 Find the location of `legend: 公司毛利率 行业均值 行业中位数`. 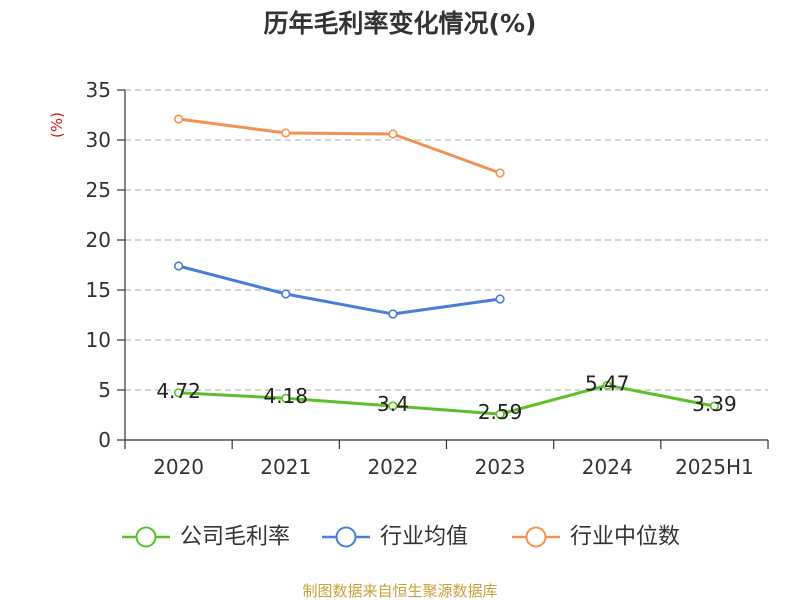

legend: 公司毛利率 行业均值 行业中位数 is located at coordinates (401, 537).